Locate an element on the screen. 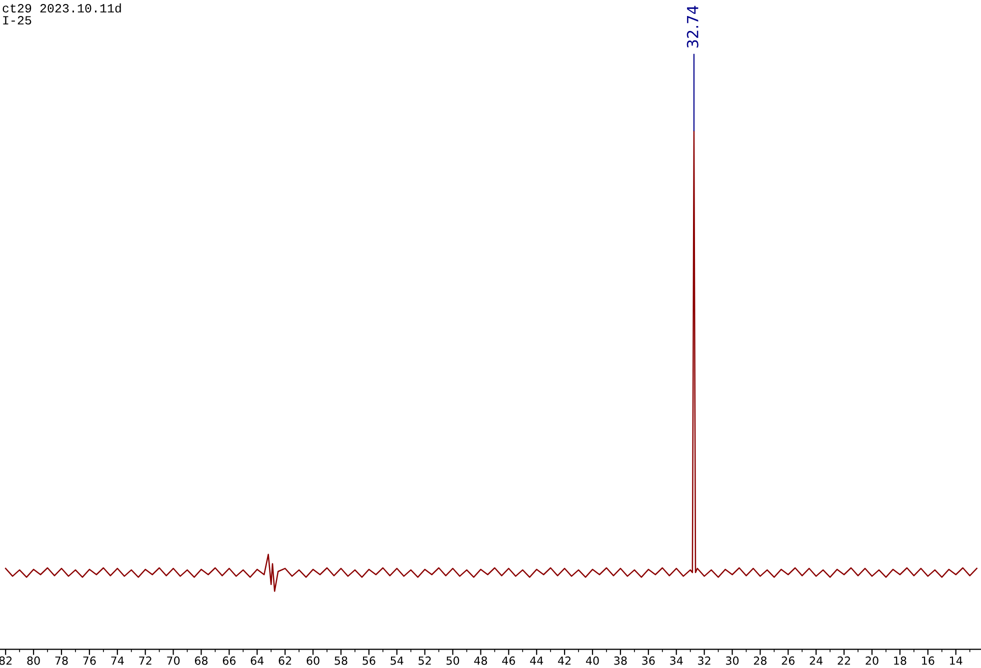 The width and height of the screenshot is (981, 668). x-tick-label: 68 is located at coordinates (201, 660).